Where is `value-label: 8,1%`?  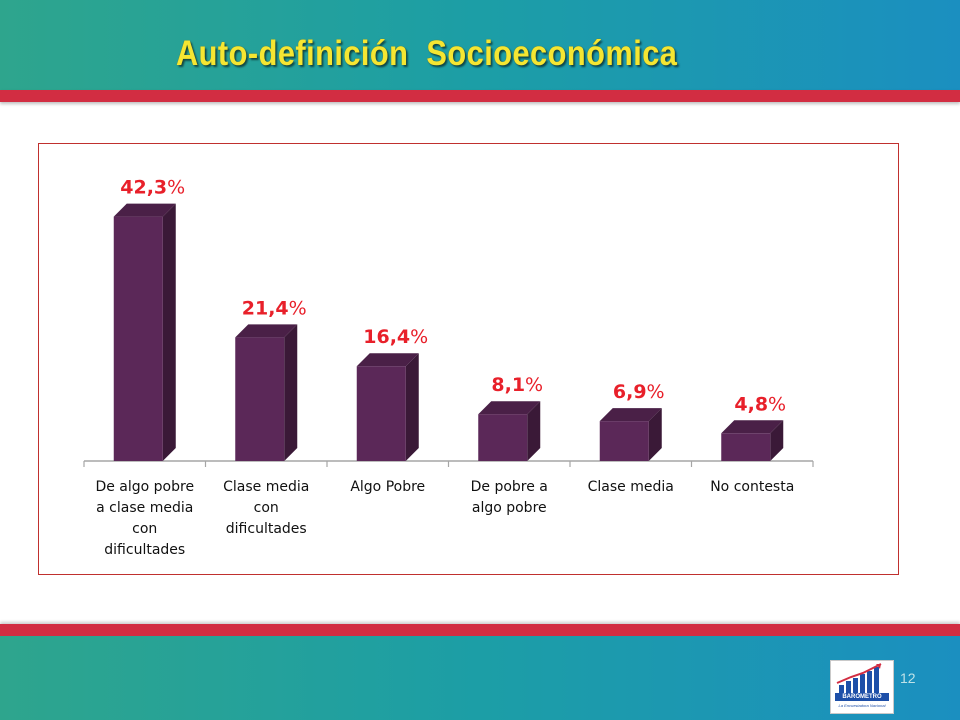 value-label: 8,1% is located at coordinates (517, 385).